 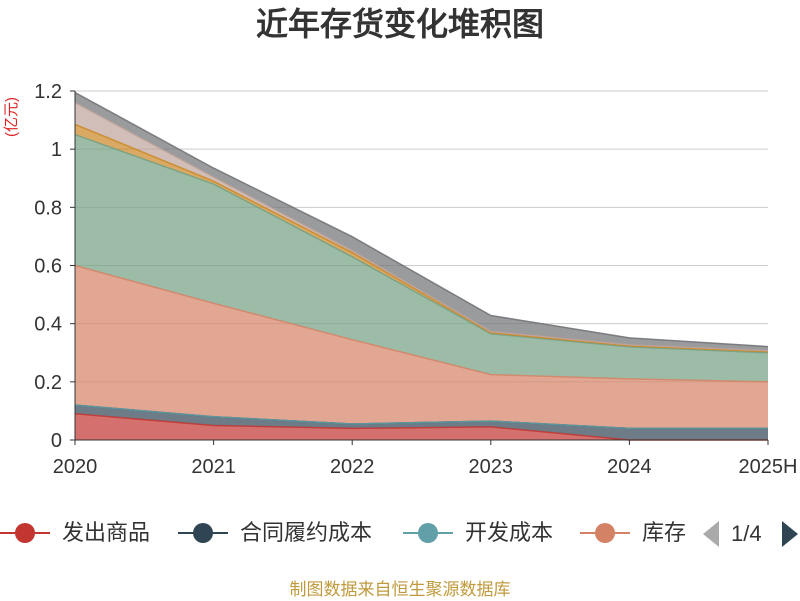 What do you see at coordinates (509, 532) in the screenshot?
I see `legend-label: 开发成本` at bounding box center [509, 532].